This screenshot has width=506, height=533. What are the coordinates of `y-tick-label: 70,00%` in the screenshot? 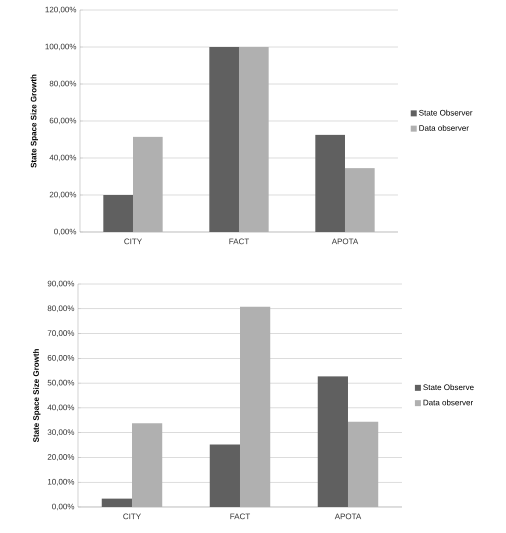 It's located at (61, 333).